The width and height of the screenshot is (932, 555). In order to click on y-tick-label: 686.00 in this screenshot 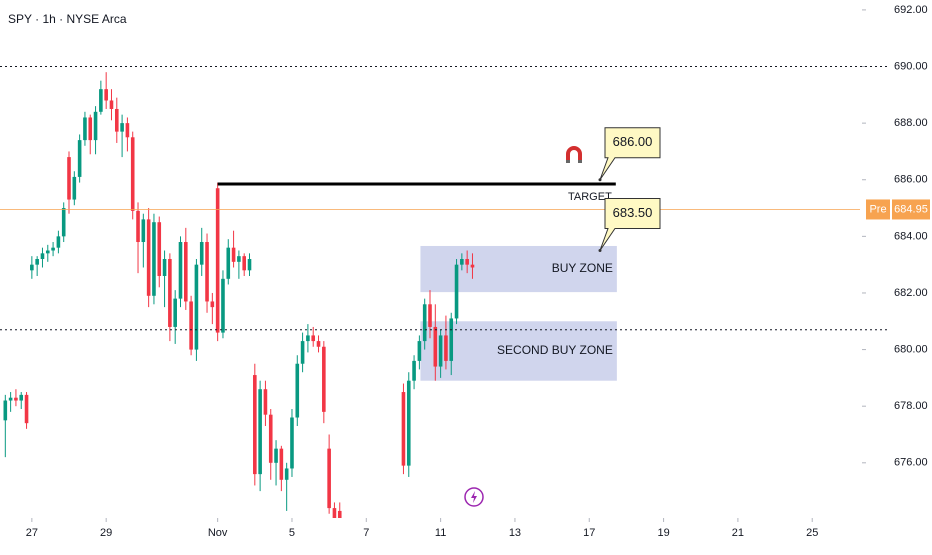, I will do `click(911, 180)`.